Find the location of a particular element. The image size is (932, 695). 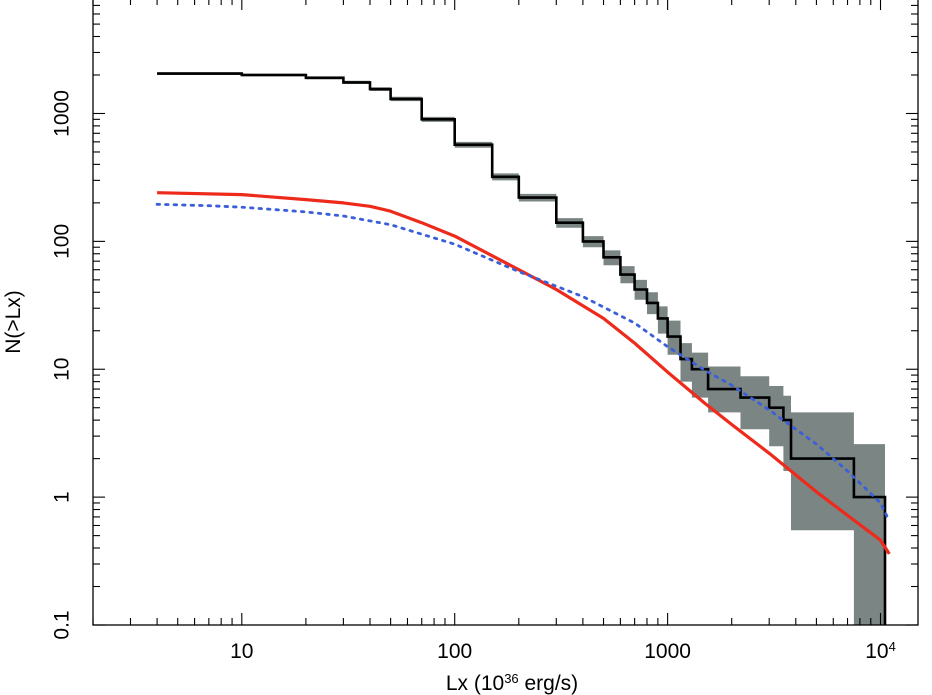

y-tick-label: 1 is located at coordinates (62, 497).